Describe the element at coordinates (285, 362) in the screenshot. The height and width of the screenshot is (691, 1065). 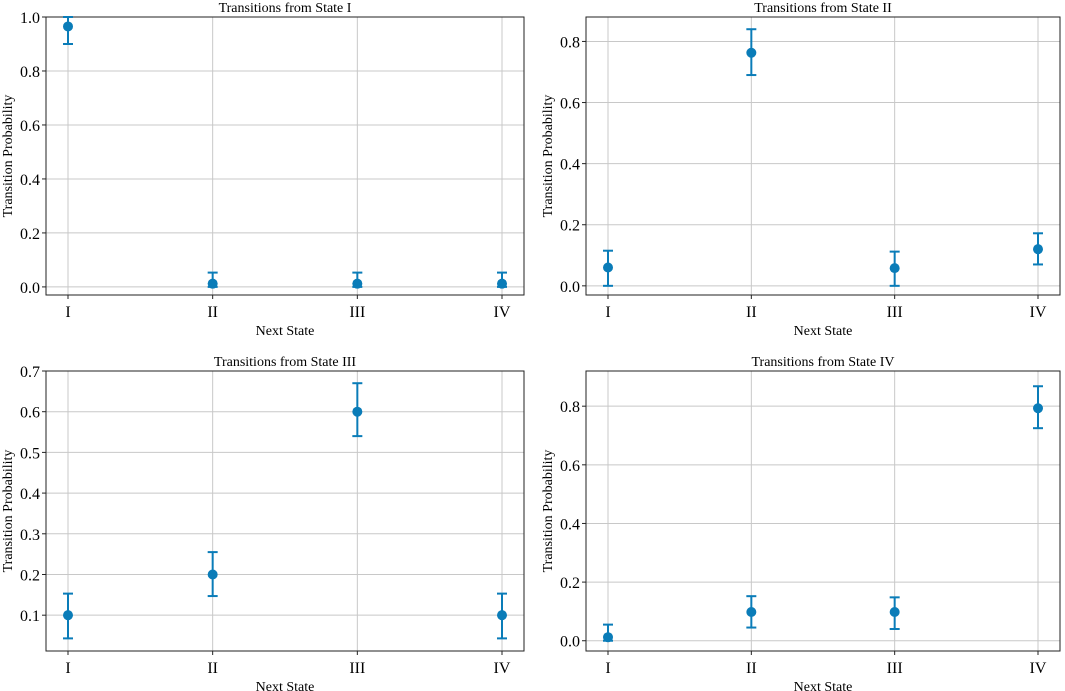
I see `chart-title: Transitions from State III` at that location.